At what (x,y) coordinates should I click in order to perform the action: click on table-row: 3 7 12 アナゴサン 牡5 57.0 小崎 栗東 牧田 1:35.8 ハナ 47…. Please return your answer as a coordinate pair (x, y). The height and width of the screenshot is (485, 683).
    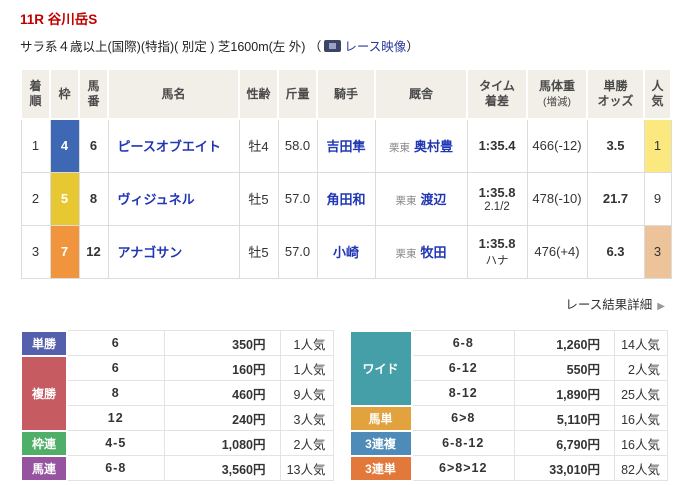
    Looking at the image, I should click on (346, 251).